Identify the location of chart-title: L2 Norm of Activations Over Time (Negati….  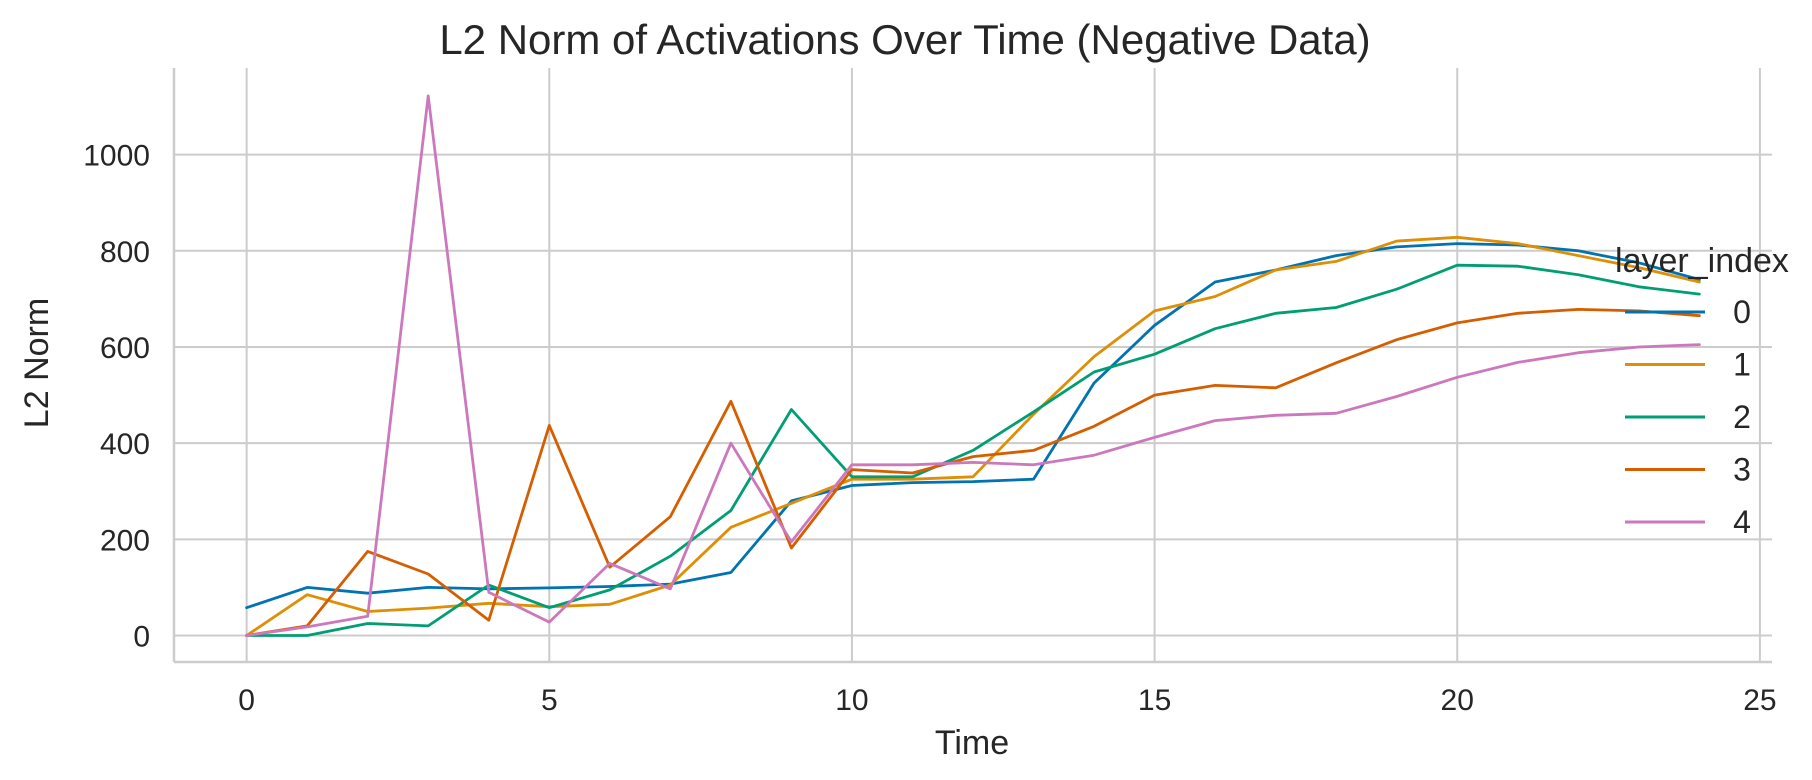
(904, 39).